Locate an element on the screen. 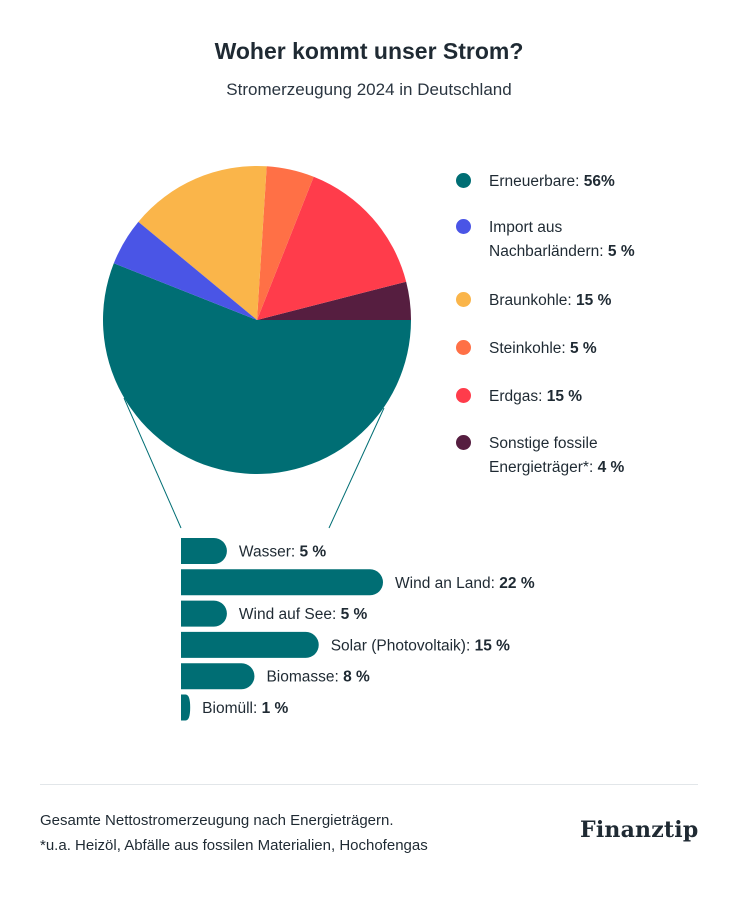 The image size is (738, 898). legend-value: 56% is located at coordinates (599, 181).